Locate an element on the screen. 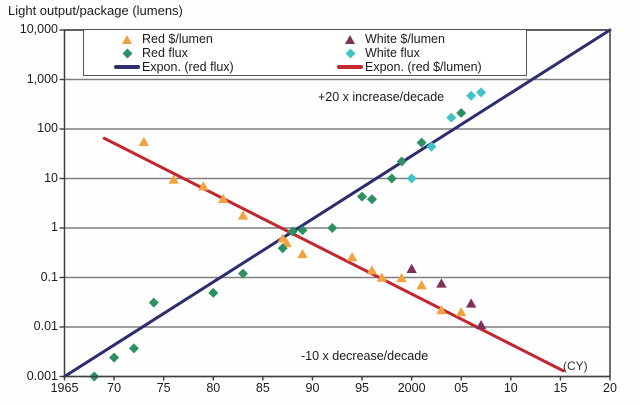  x-tick-label: 70 is located at coordinates (114, 388).